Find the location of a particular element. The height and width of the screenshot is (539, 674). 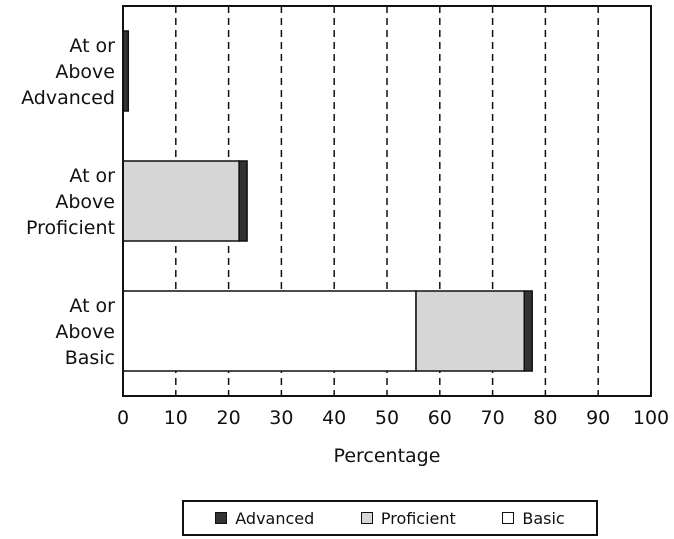

x-tick-label: 30 is located at coordinates (281, 418).